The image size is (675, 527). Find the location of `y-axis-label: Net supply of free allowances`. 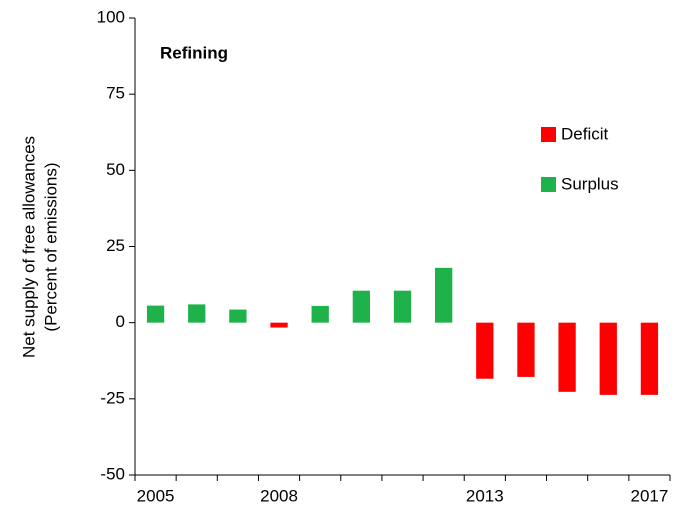

y-axis-label: Net supply of free allowances is located at coordinates (28, 247).